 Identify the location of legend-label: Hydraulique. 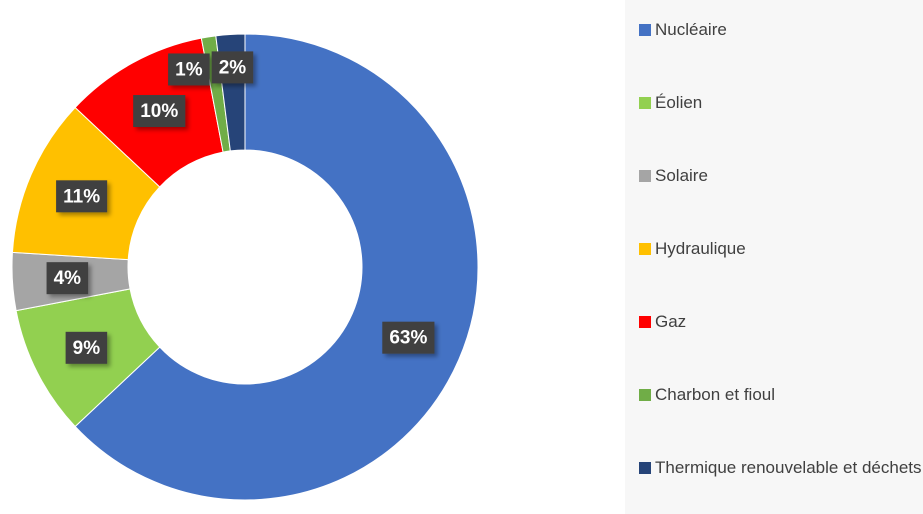
(700, 248).